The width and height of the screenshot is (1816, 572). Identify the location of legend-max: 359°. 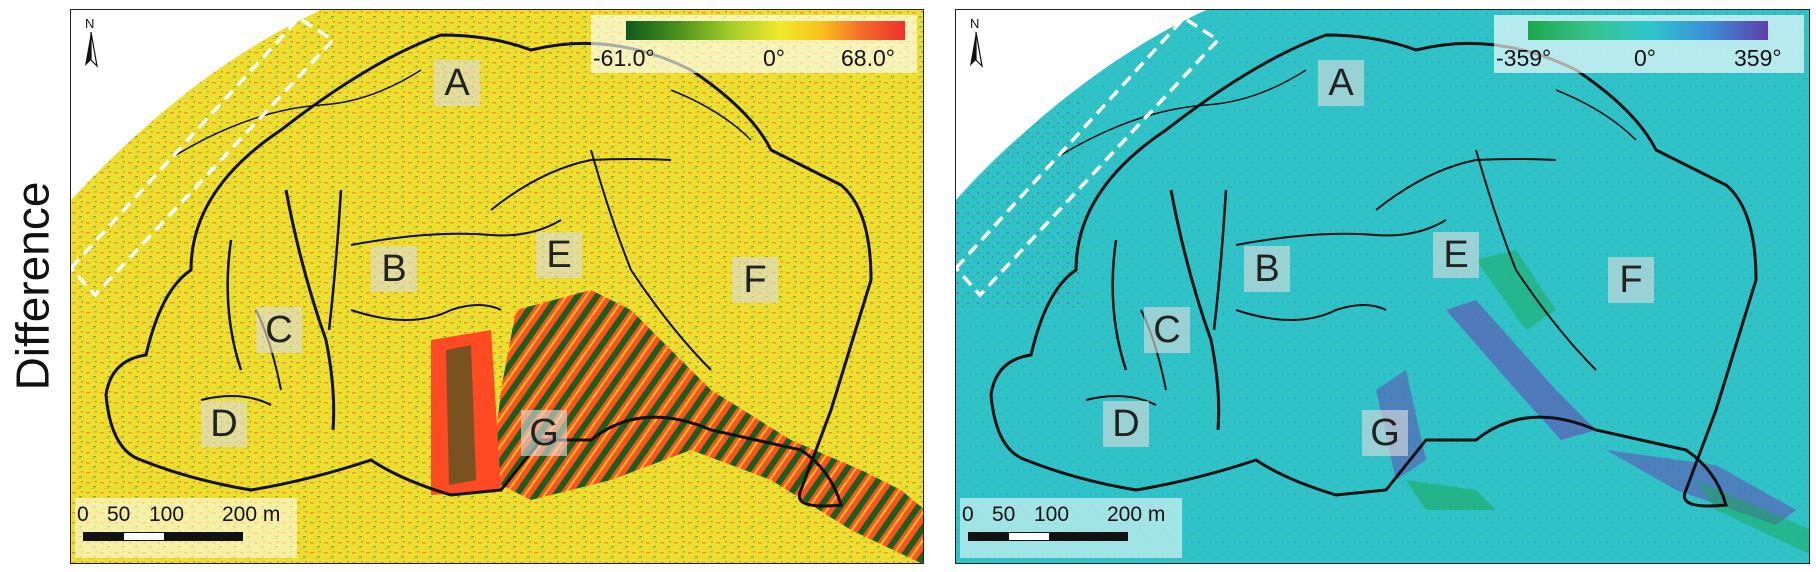
(1758, 58).